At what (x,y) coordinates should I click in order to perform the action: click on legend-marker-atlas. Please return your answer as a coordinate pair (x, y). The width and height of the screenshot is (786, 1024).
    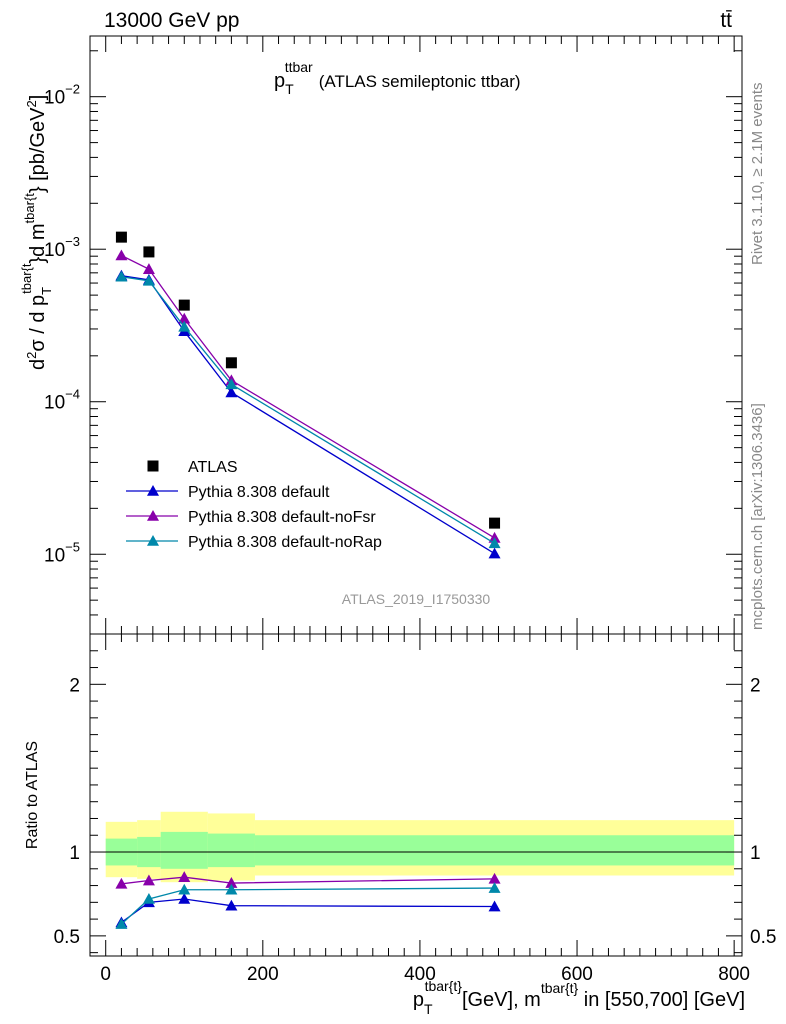
    Looking at the image, I should click on (153, 466).